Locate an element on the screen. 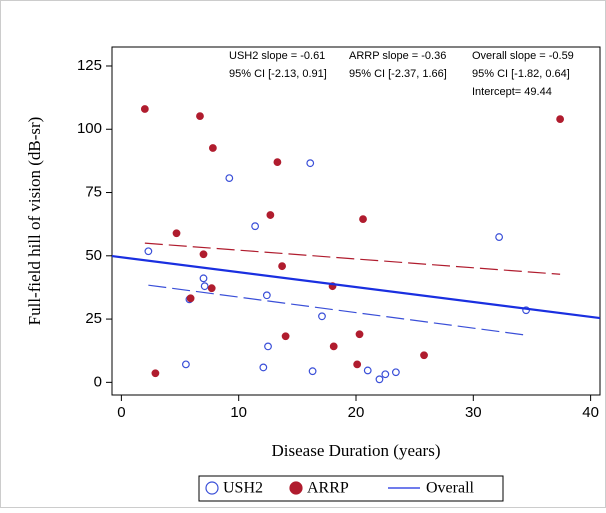 The width and height of the screenshot is (606, 513). x-tick-label: 10 is located at coordinates (238, 412).